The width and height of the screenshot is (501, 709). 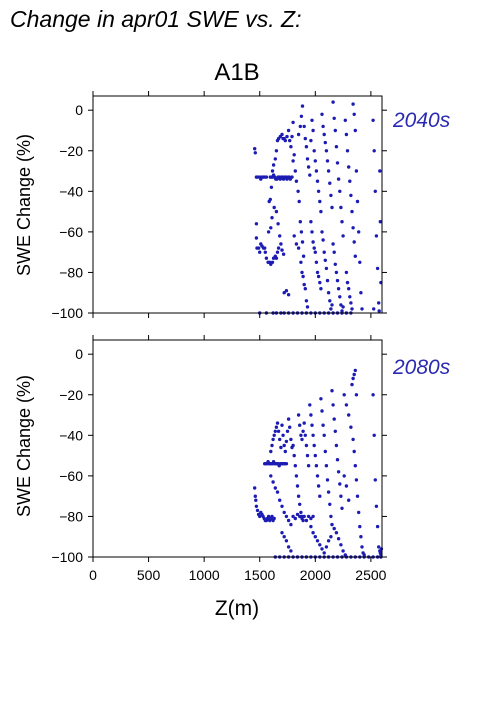 What do you see at coordinates (71, 395) in the screenshot?
I see `panel-2080s-y-tick-label: −20` at bounding box center [71, 395].